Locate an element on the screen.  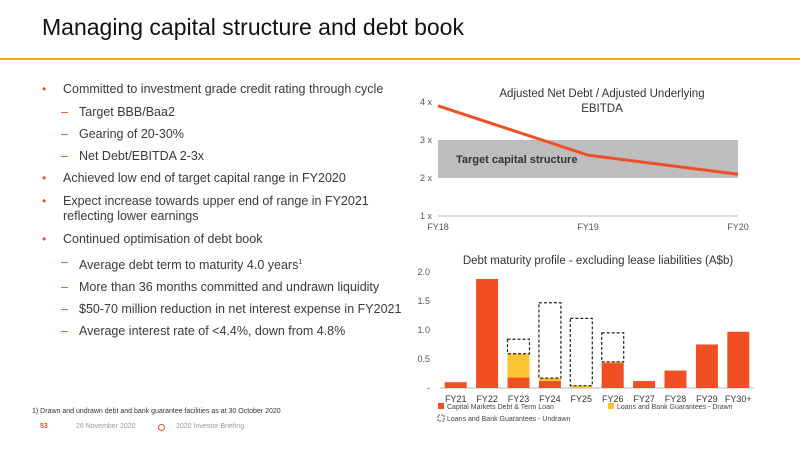
bar-xtick-label: FY24 is located at coordinates (550, 399).